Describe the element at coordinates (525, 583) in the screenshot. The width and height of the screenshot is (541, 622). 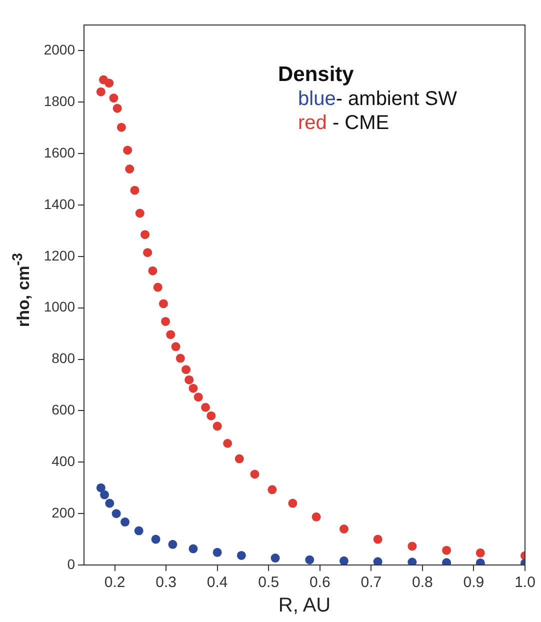
I see `x-tick-label: 1.0` at that location.